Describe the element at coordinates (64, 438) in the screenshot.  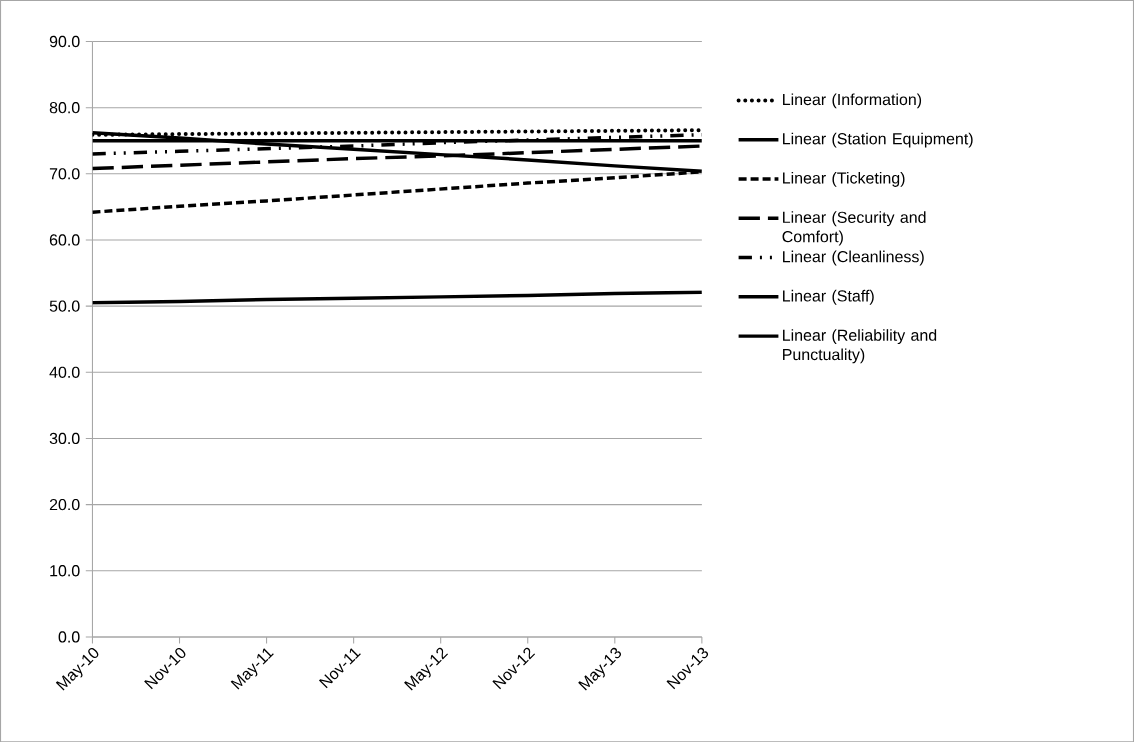
I see `y-tick-label: 30.0` at that location.